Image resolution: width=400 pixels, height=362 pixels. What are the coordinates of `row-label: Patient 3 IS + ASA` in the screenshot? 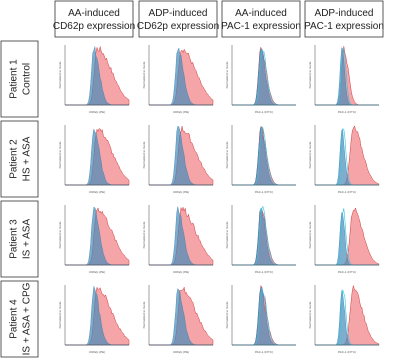 It's located at (21, 239).